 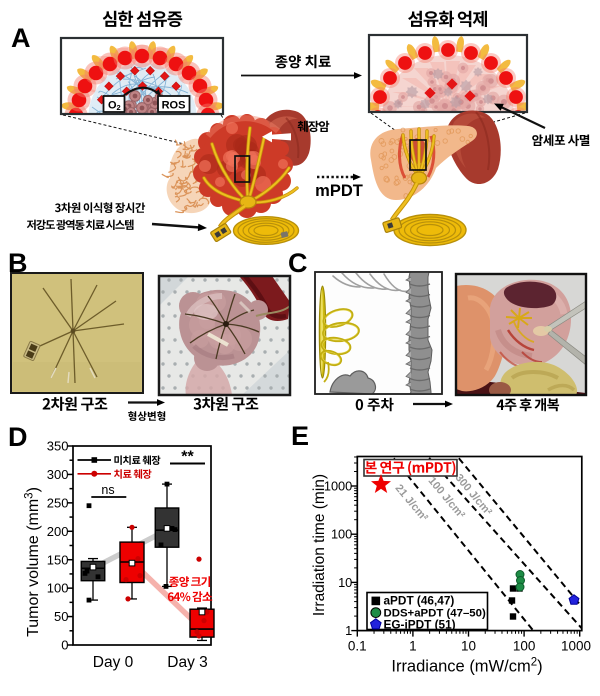 I want to click on svg-text: EG-iPDT (51), so click(x=420, y=624).